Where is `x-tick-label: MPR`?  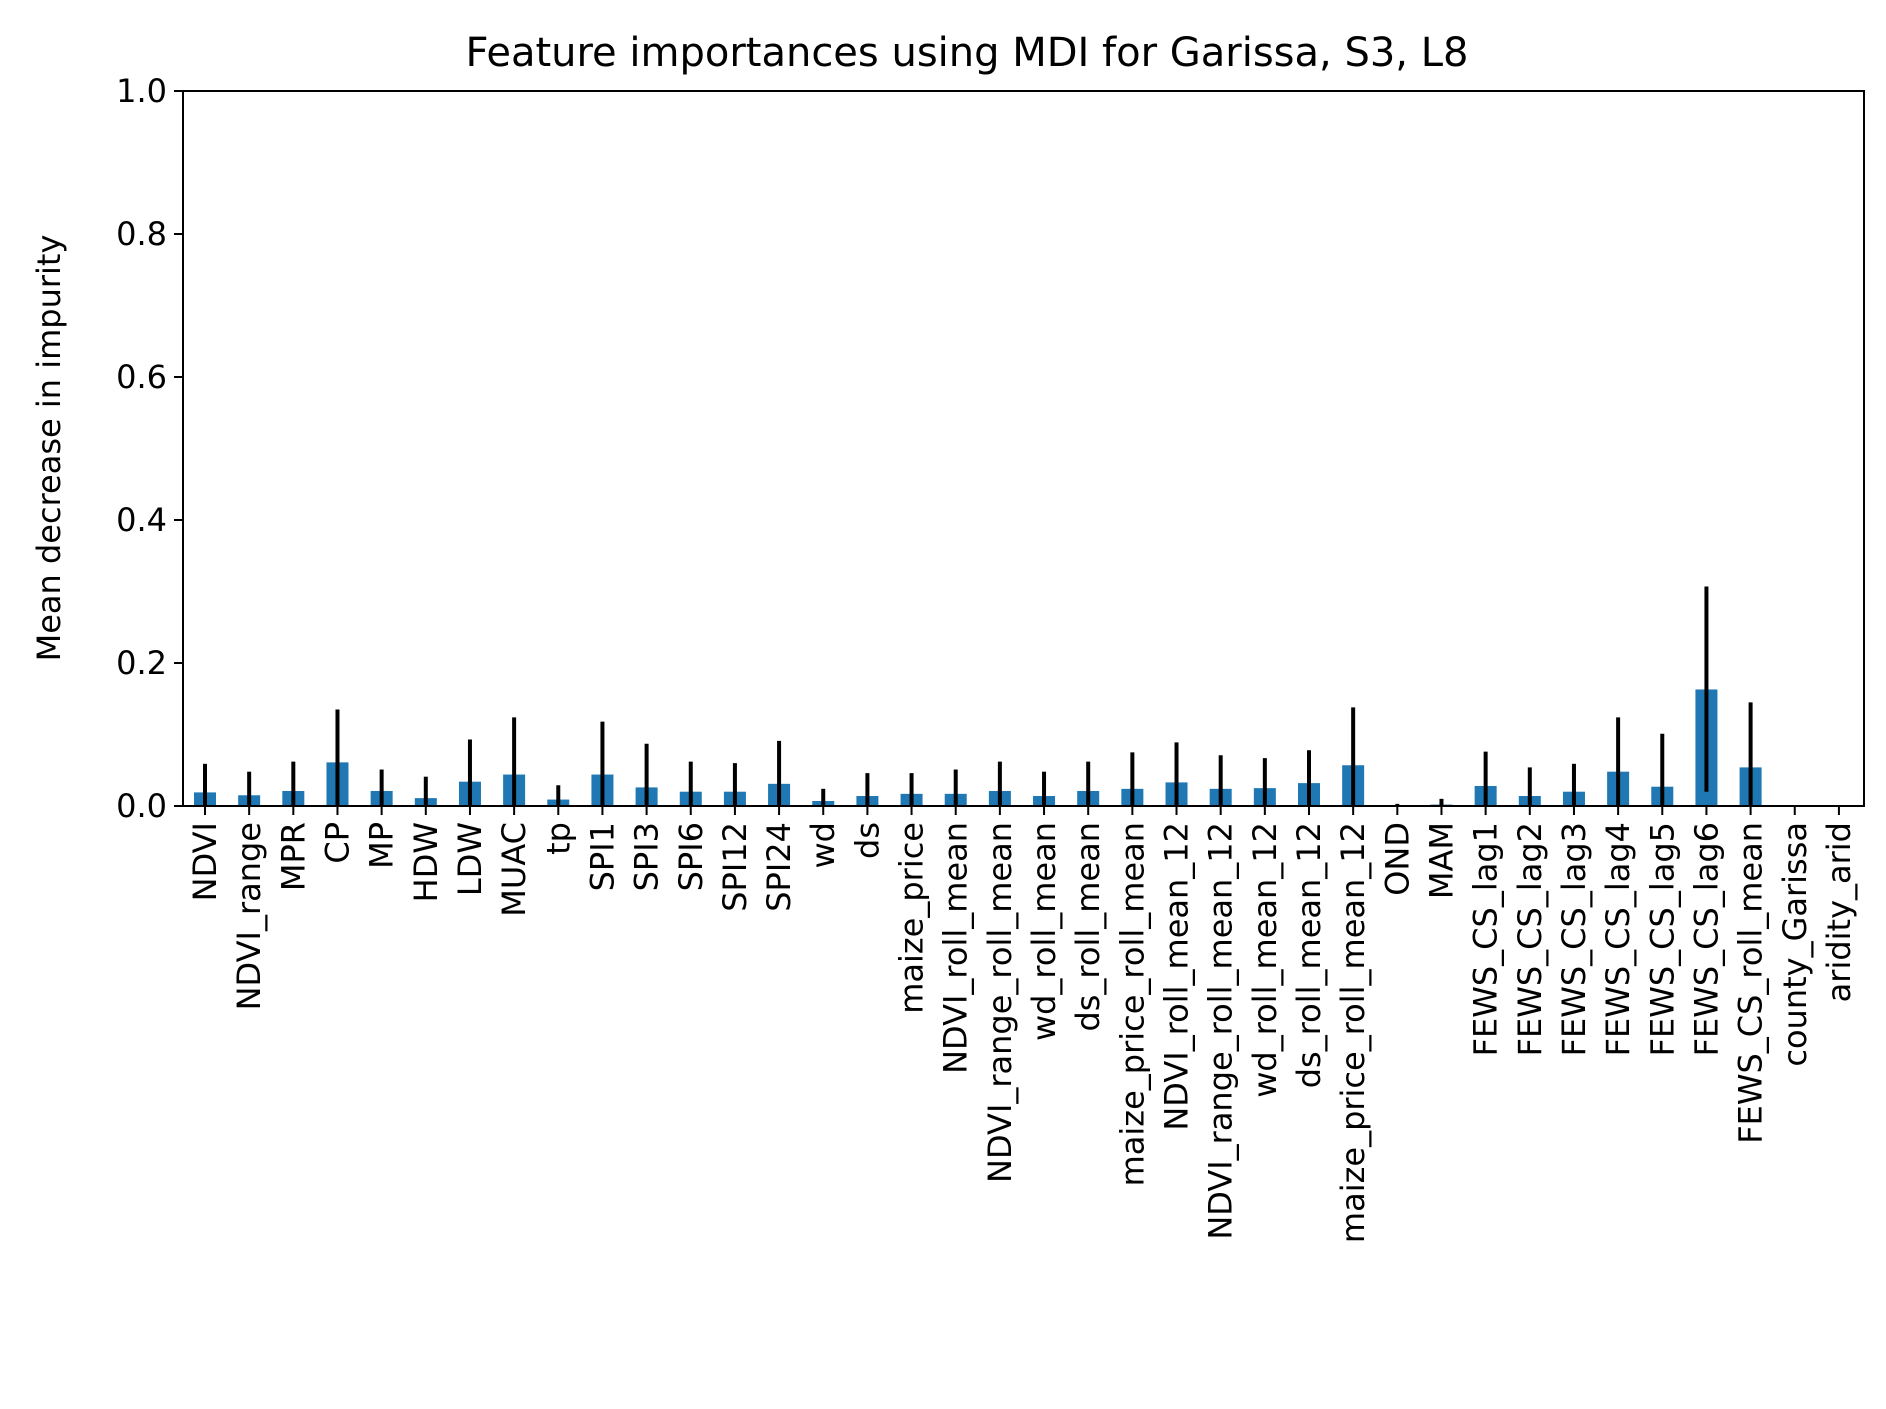
x-tick-label: MPR is located at coordinates (293, 856).